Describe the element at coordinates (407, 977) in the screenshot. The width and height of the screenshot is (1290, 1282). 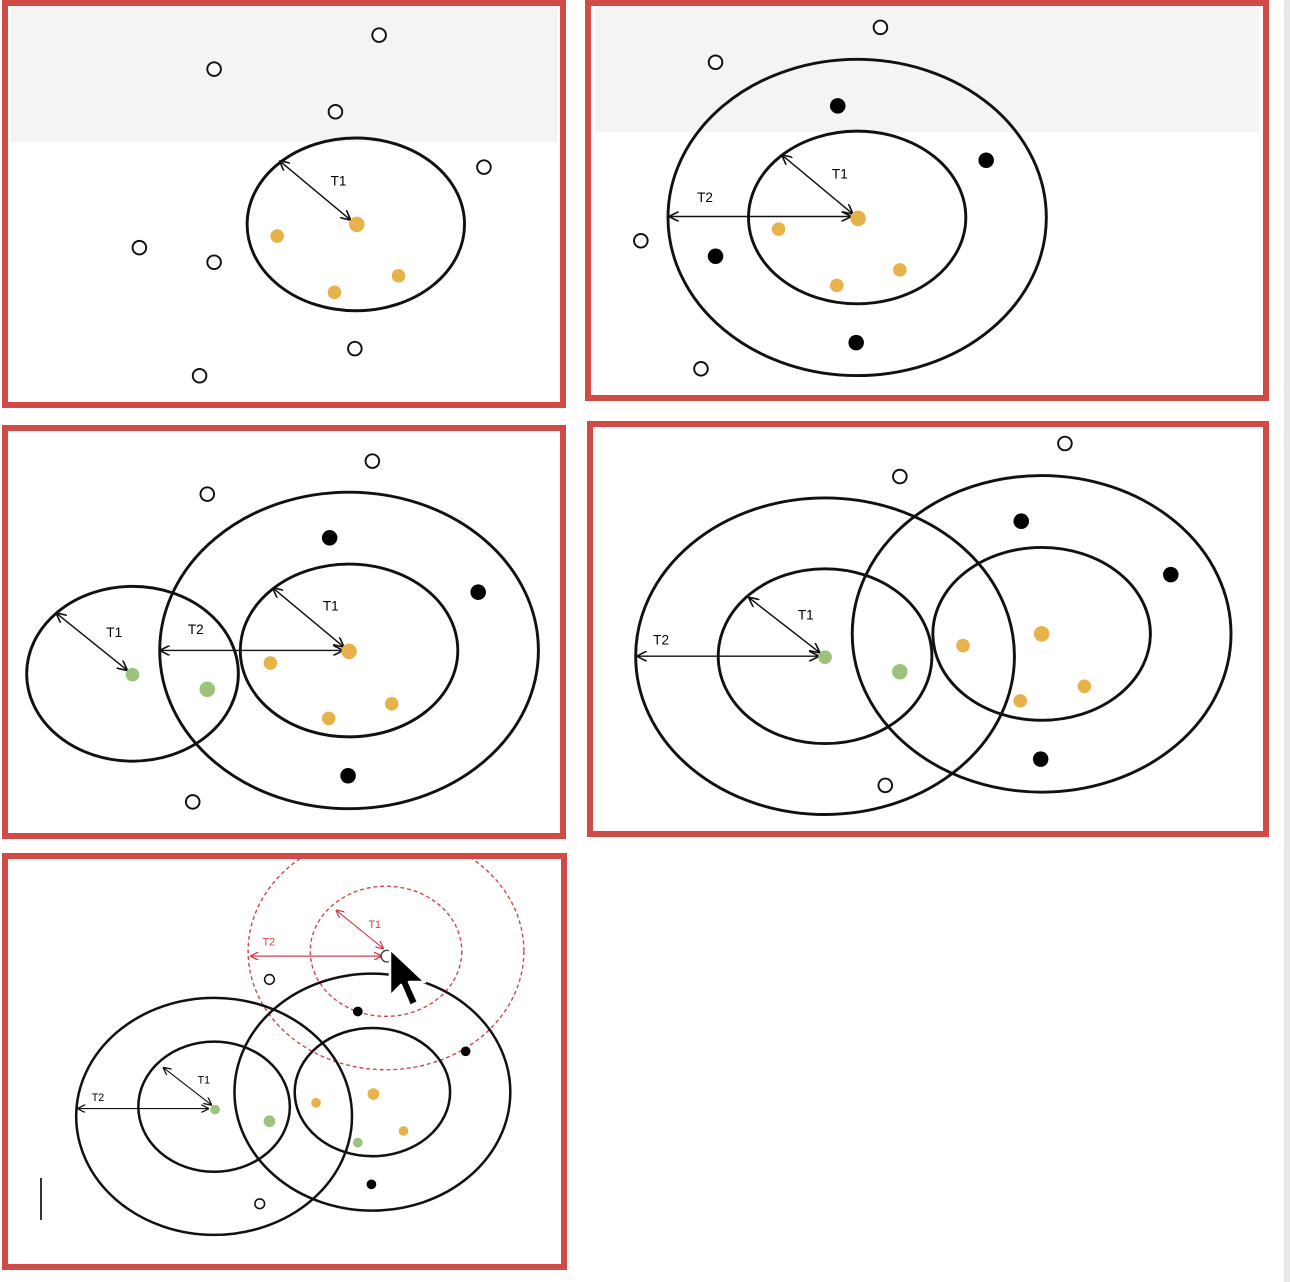
I see `mouse-pointer-icon` at that location.